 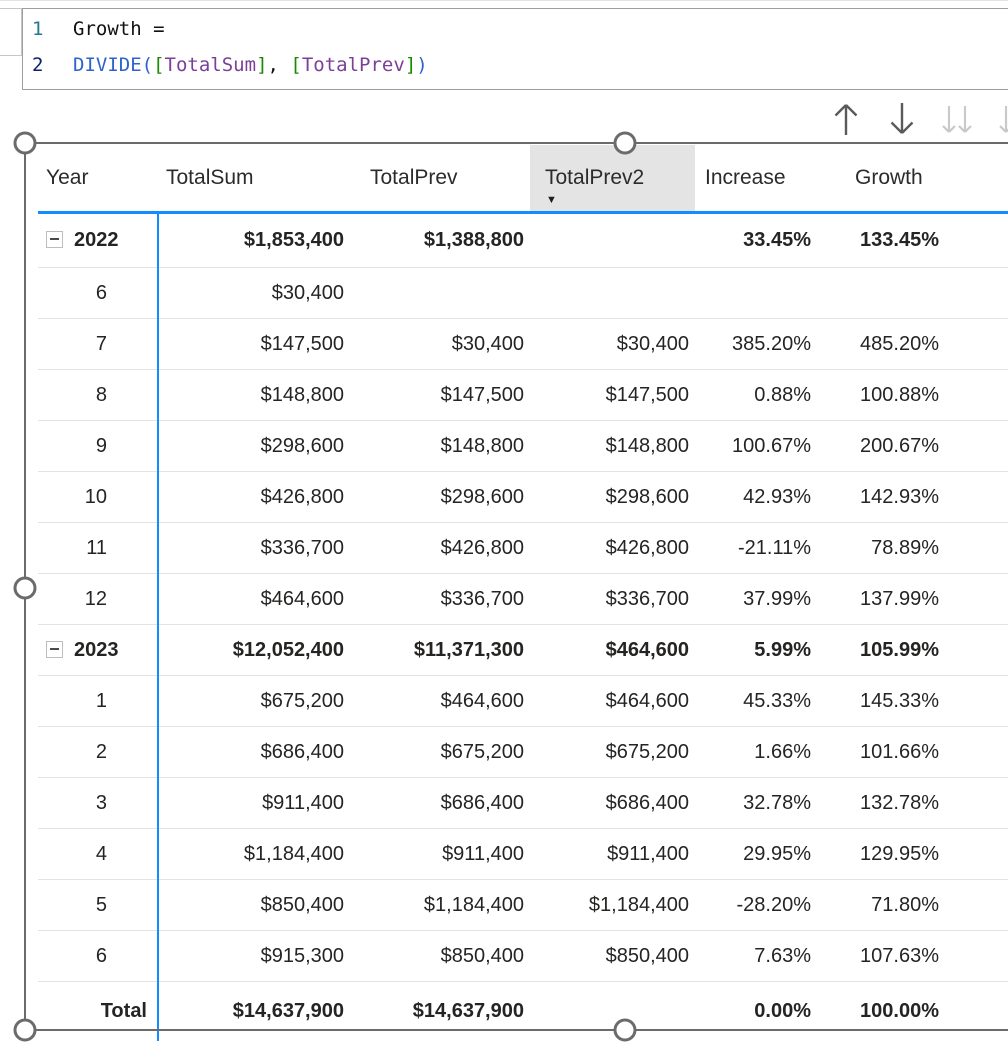 I want to click on value-cell: 200.67%, so click(x=881, y=446).